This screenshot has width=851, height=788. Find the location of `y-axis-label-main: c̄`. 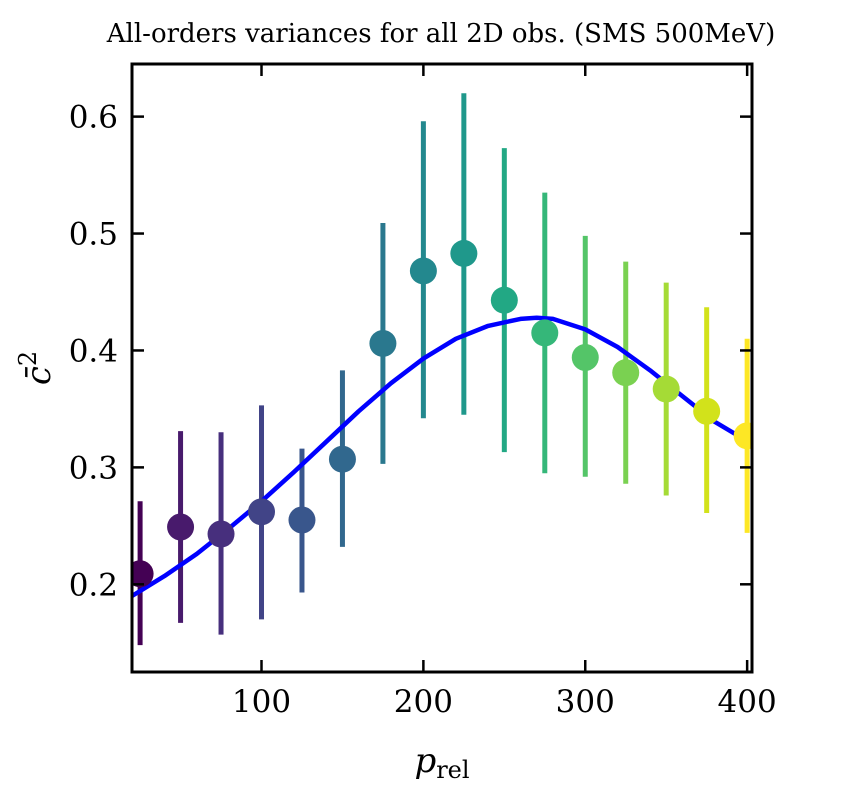

y-axis-label-main: c̄ is located at coordinates (39, 375).